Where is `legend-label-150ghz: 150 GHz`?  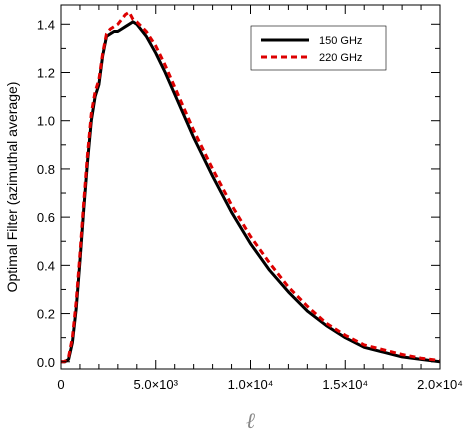
legend-label-150ghz: 150 GHz is located at coordinates (340, 41).